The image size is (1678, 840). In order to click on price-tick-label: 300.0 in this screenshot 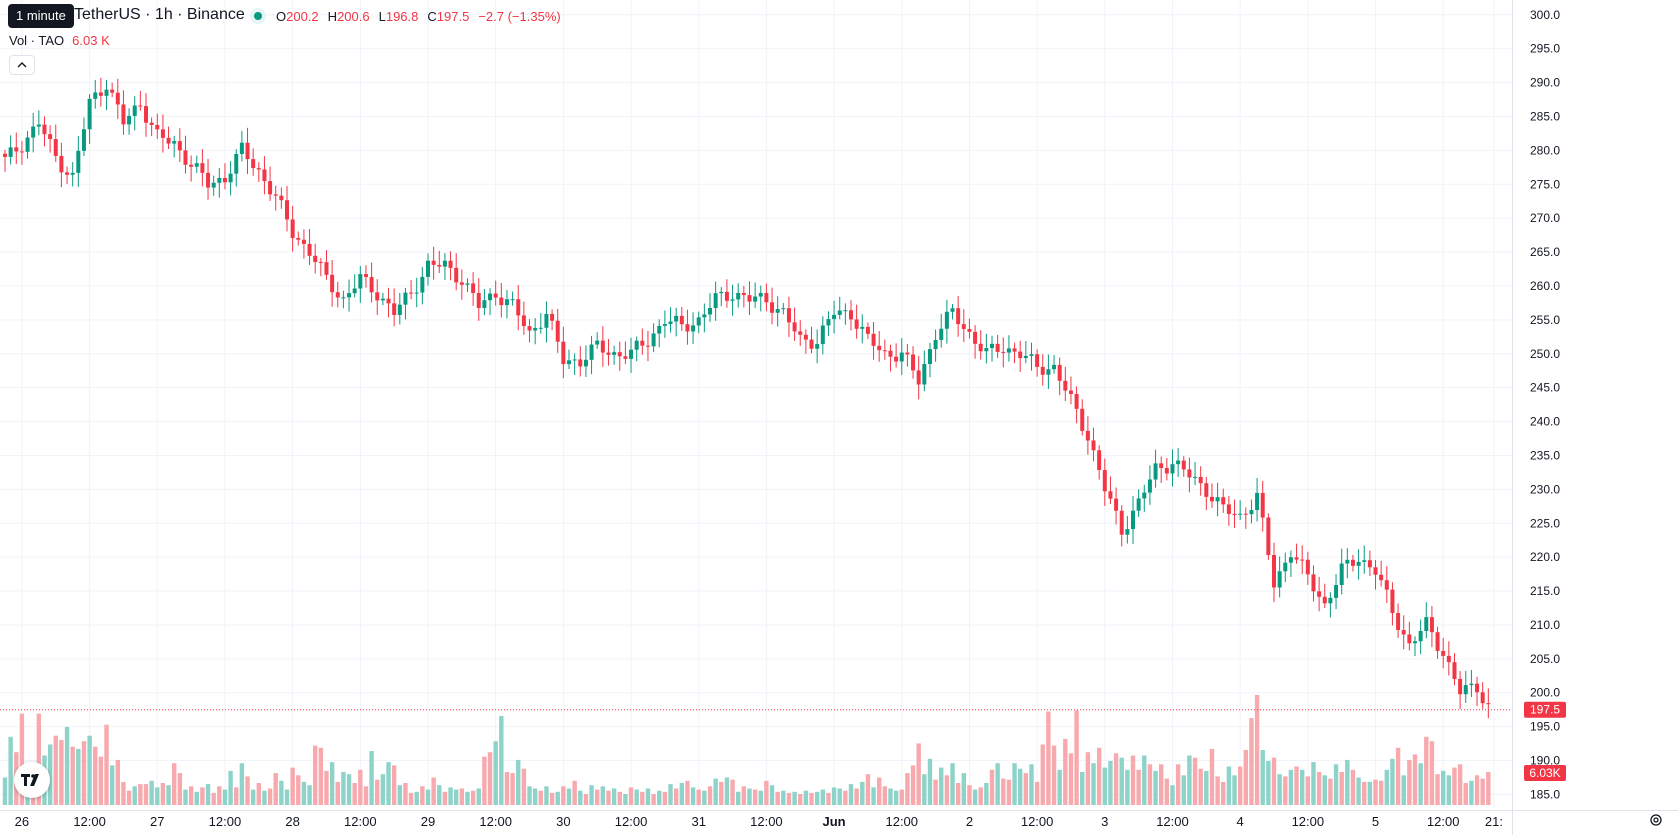, I will do `click(1545, 15)`.